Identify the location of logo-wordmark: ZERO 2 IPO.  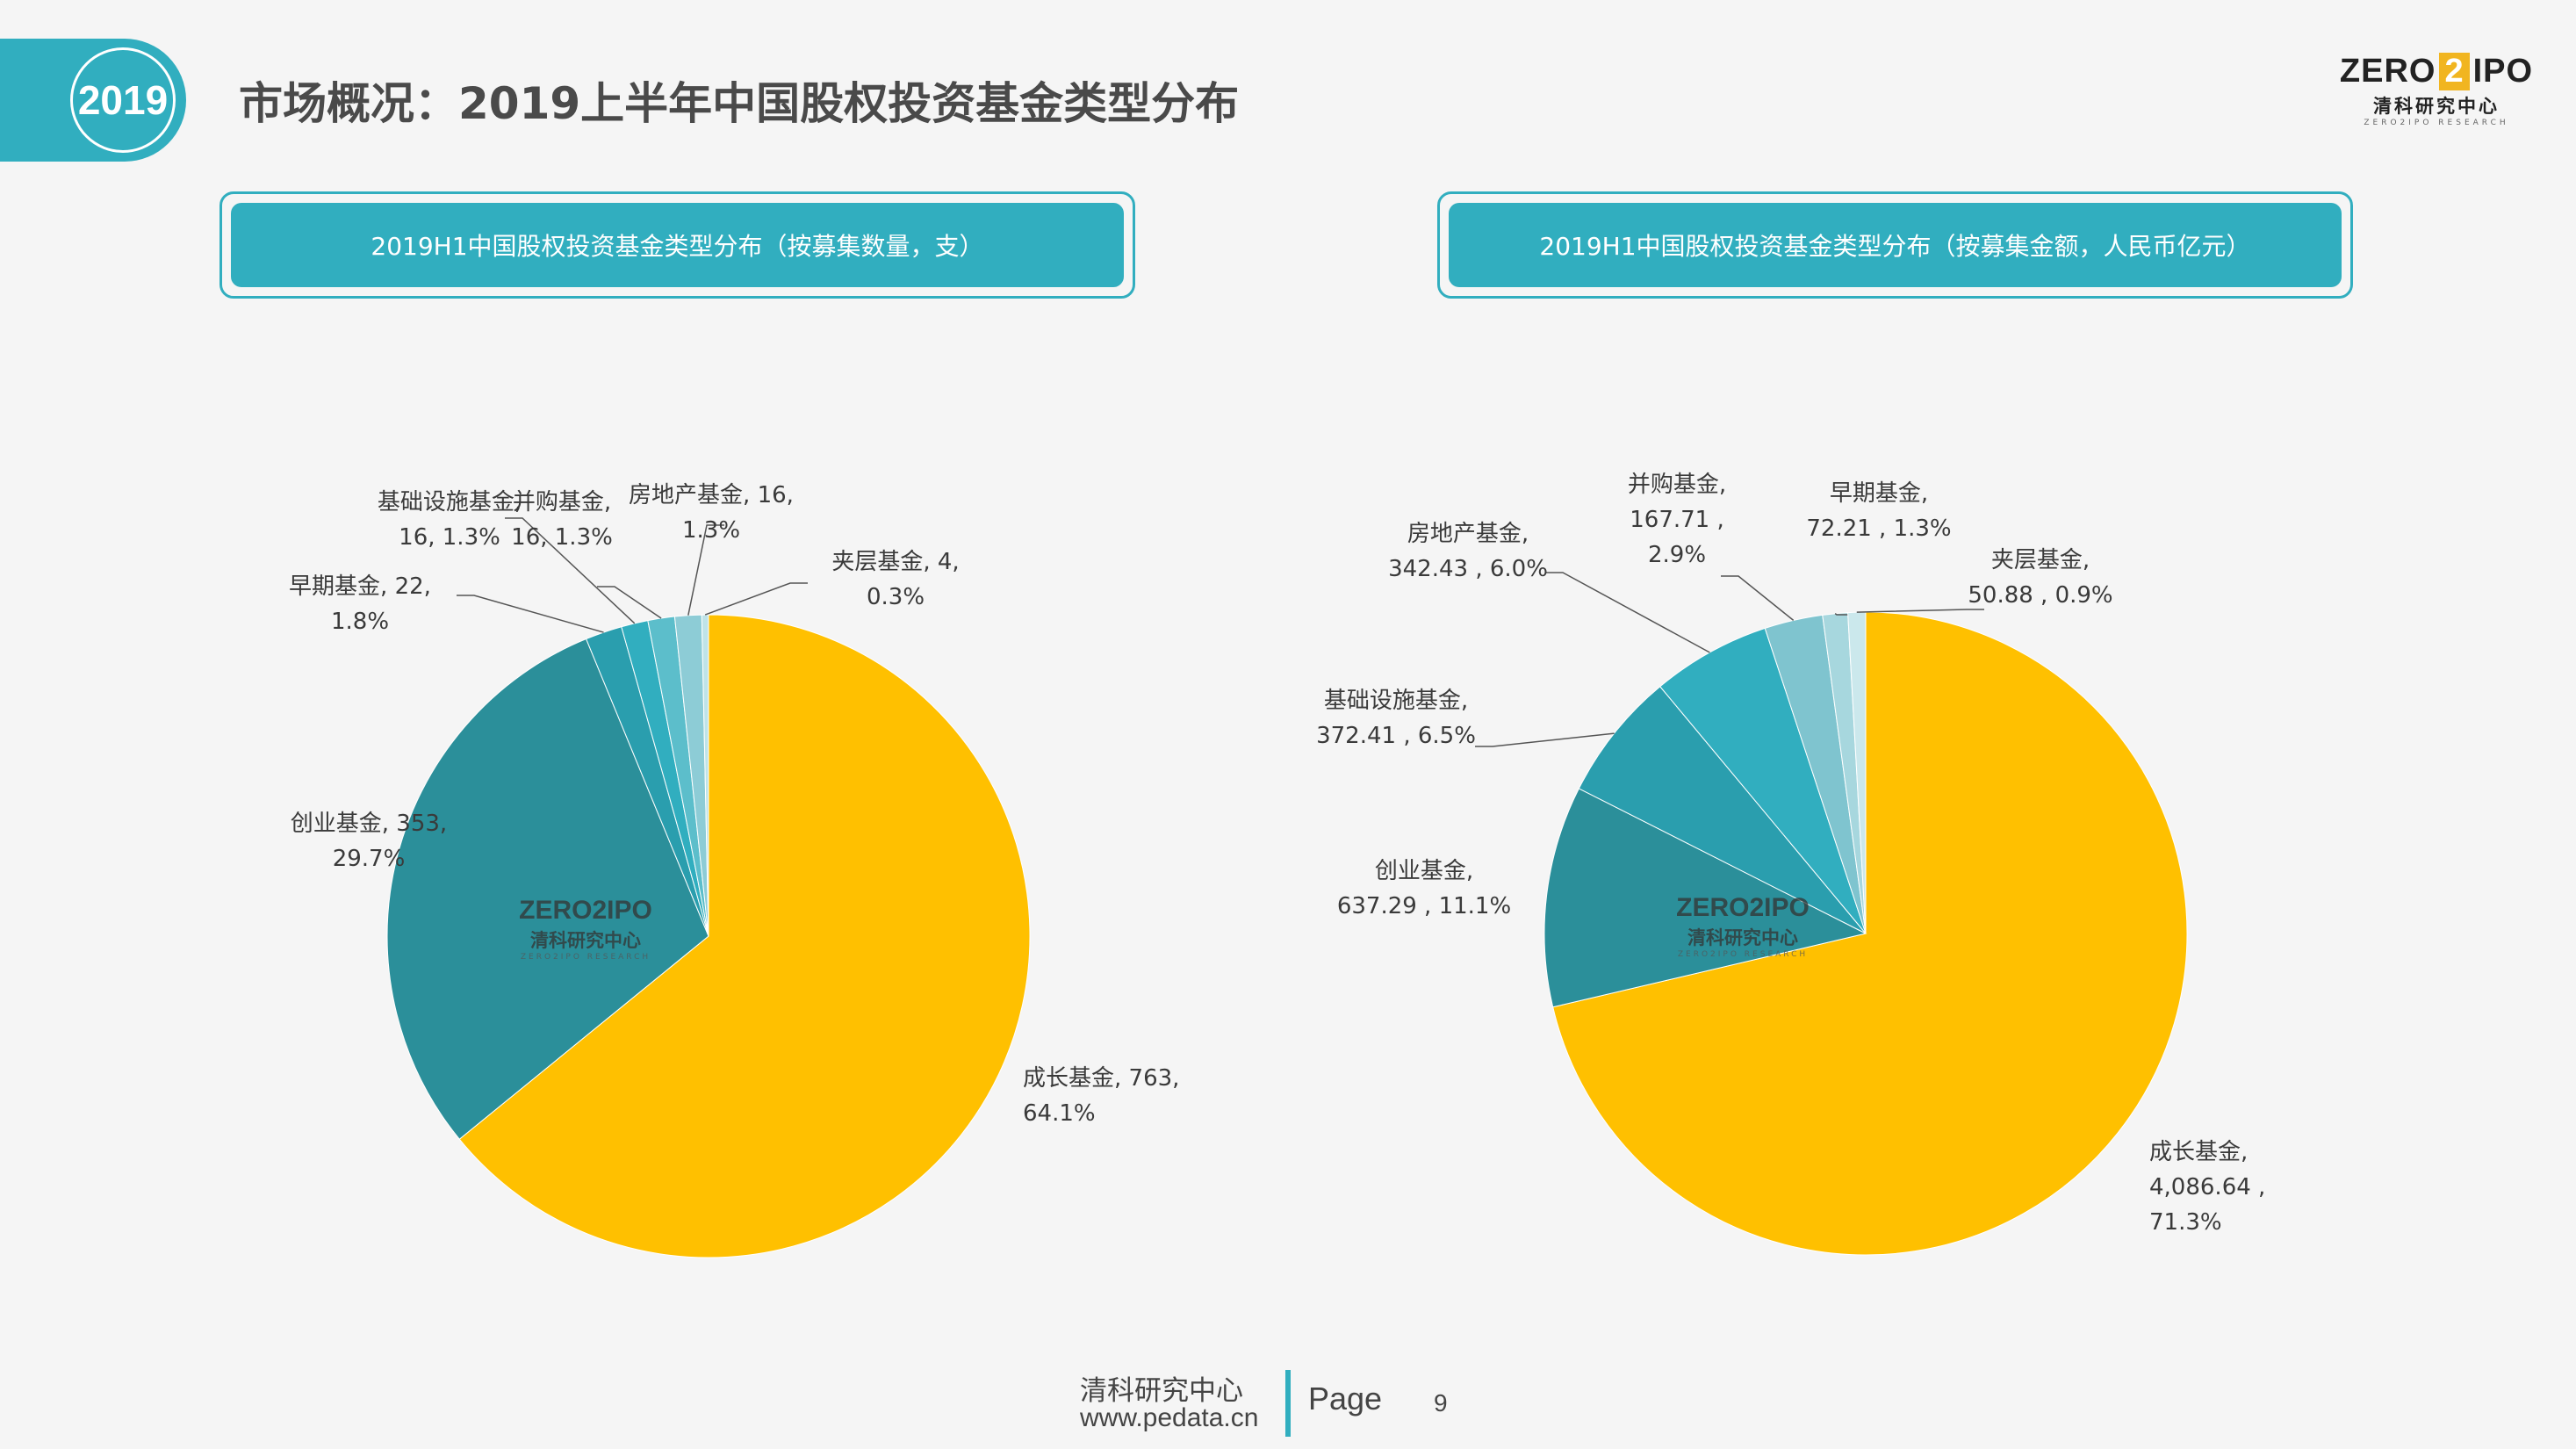
(2436, 71).